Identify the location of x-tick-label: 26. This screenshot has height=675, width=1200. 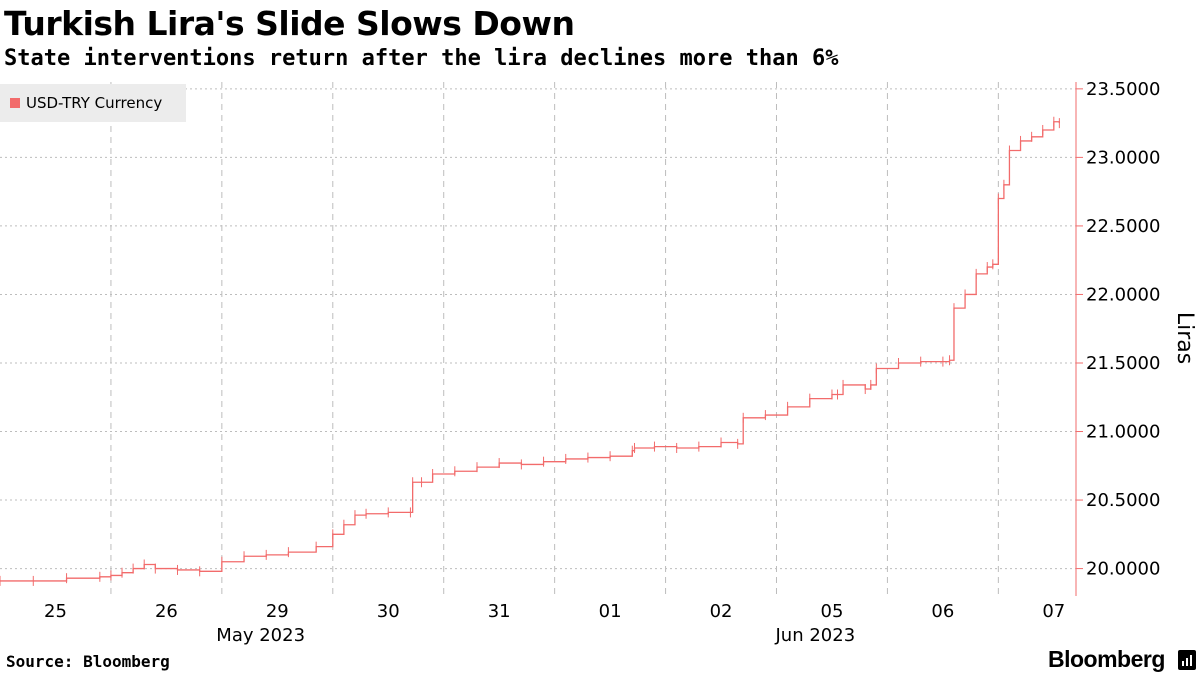
(166, 611).